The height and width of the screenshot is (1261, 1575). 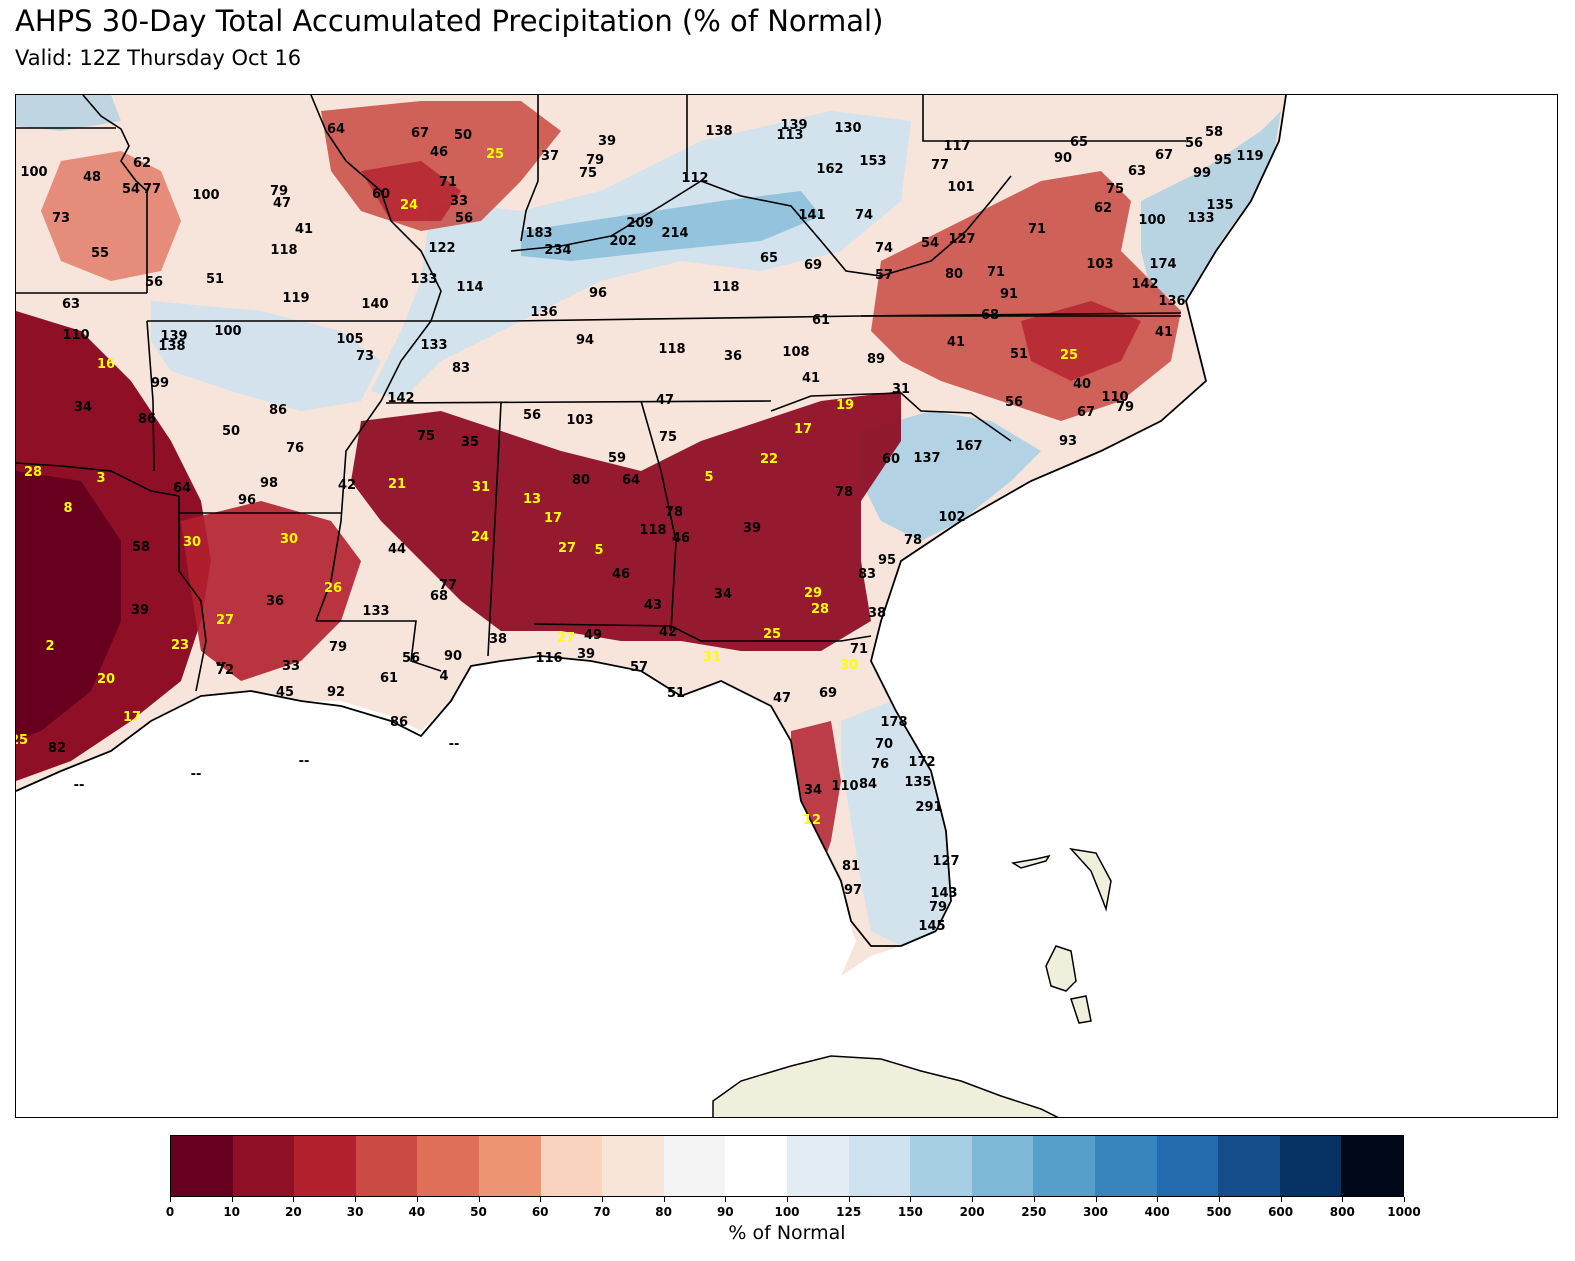 I want to click on border-ms-al, so click(x=494, y=529).